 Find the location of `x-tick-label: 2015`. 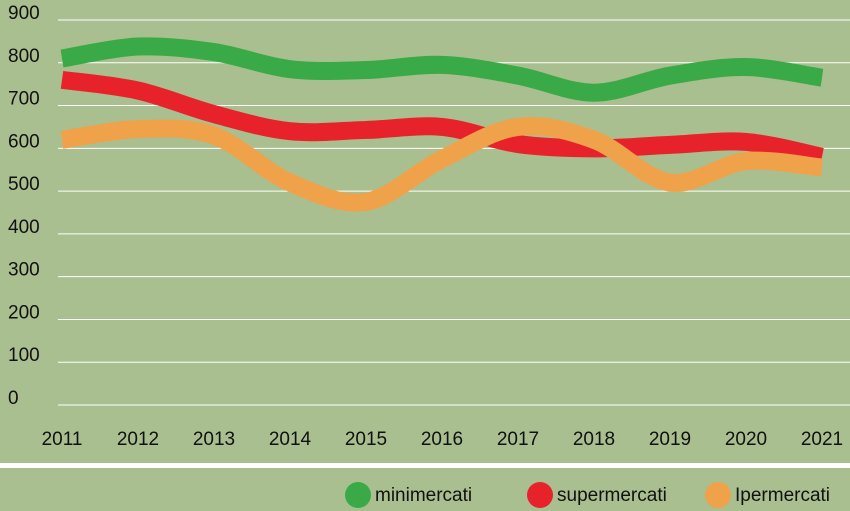

x-tick-label: 2015 is located at coordinates (366, 439).